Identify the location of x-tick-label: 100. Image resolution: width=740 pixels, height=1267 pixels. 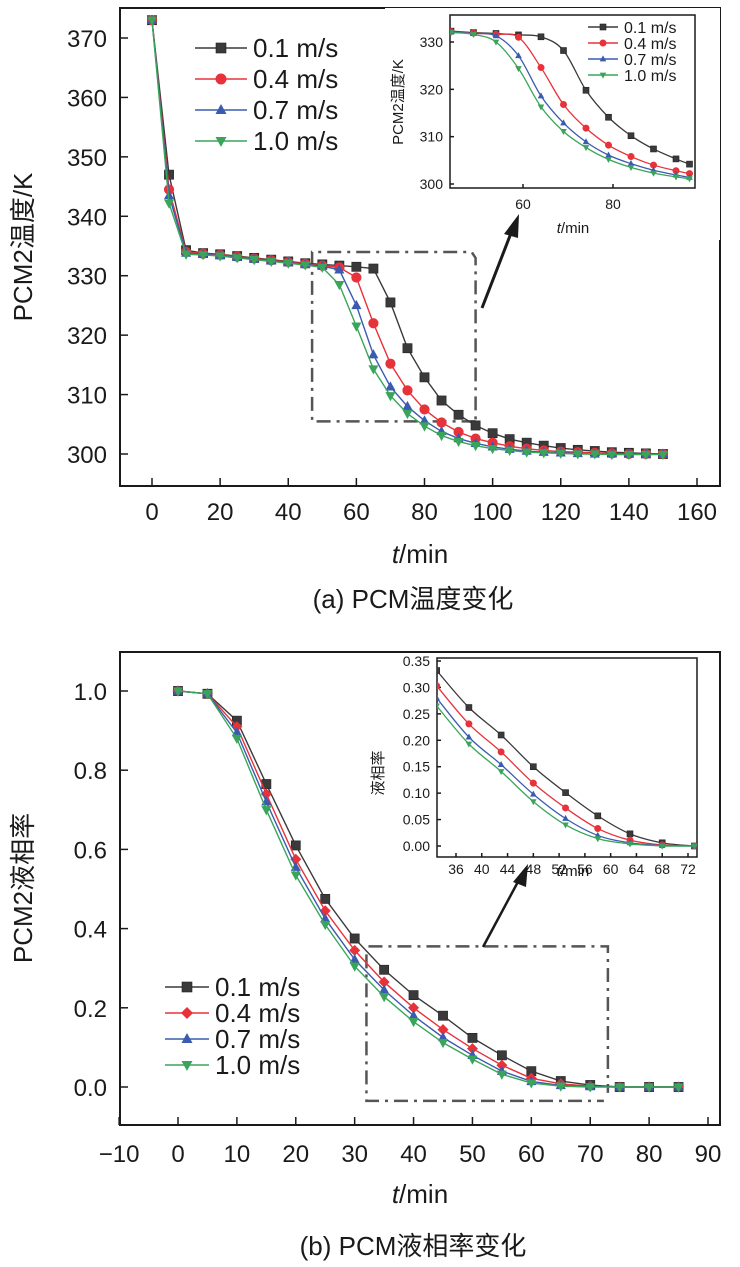
(493, 512).